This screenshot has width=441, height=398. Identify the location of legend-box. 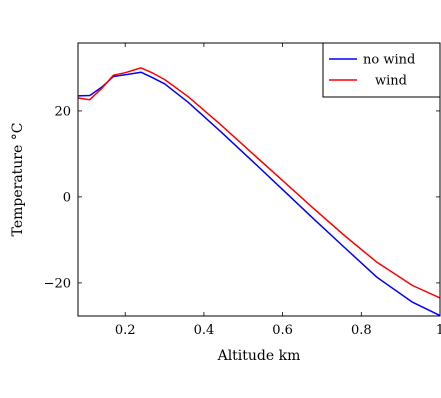
(381, 70).